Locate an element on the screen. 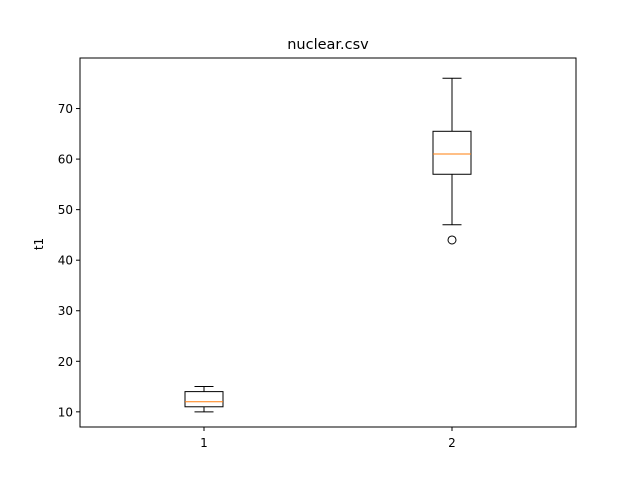 The image size is (640, 480). y-tick-label: 60 is located at coordinates (65, 160).